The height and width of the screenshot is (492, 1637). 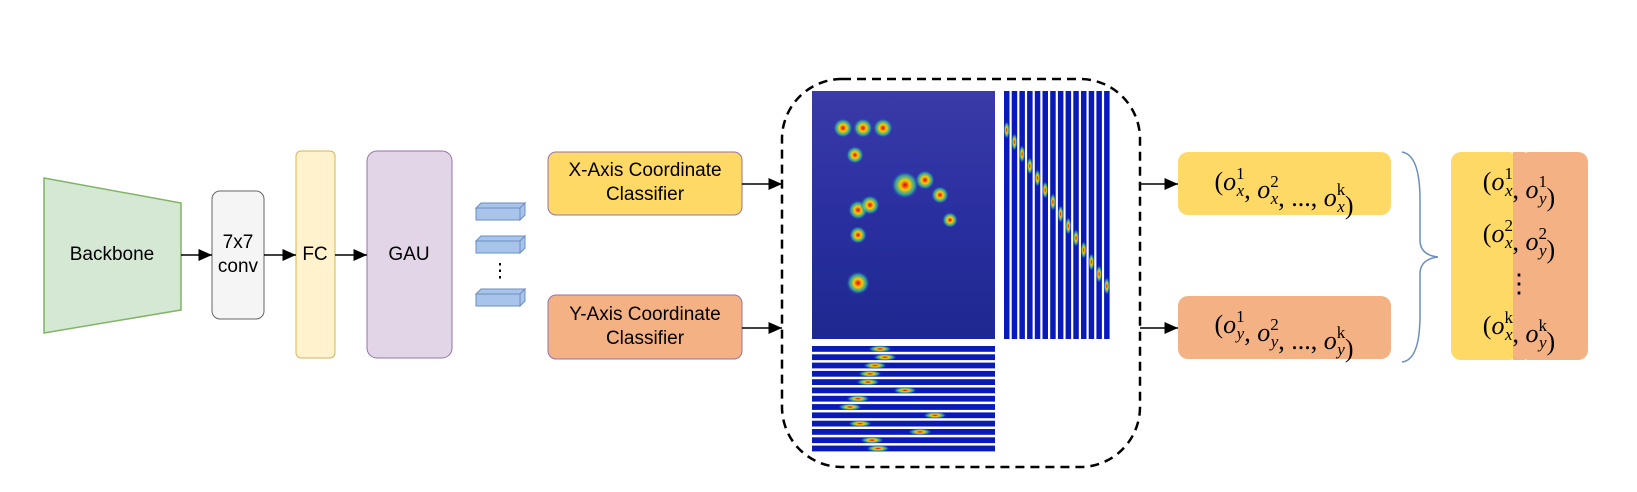 I want to click on formula: (o1 x, o1 y), so click(x=1519, y=188).